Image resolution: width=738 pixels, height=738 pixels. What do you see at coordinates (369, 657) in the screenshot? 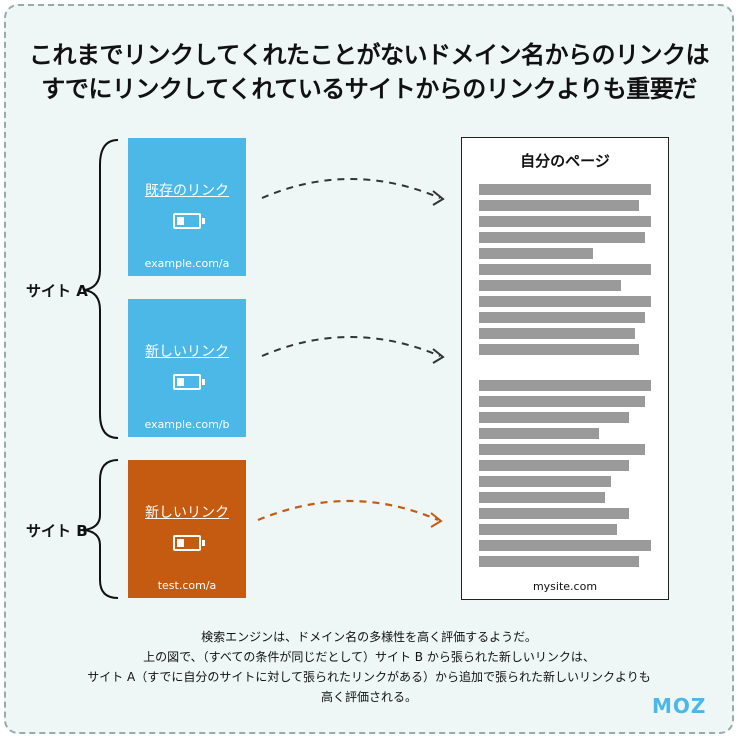
I see `caption-line-2: 上の図で、（すべての条件が同じだとして）サイト B から張られた新しいリンクは、` at bounding box center [369, 657].